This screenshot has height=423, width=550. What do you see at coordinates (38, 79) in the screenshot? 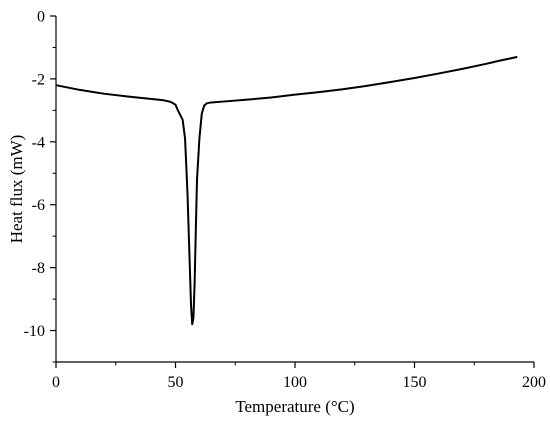
I see `y-tick-label: -2` at bounding box center [38, 79].